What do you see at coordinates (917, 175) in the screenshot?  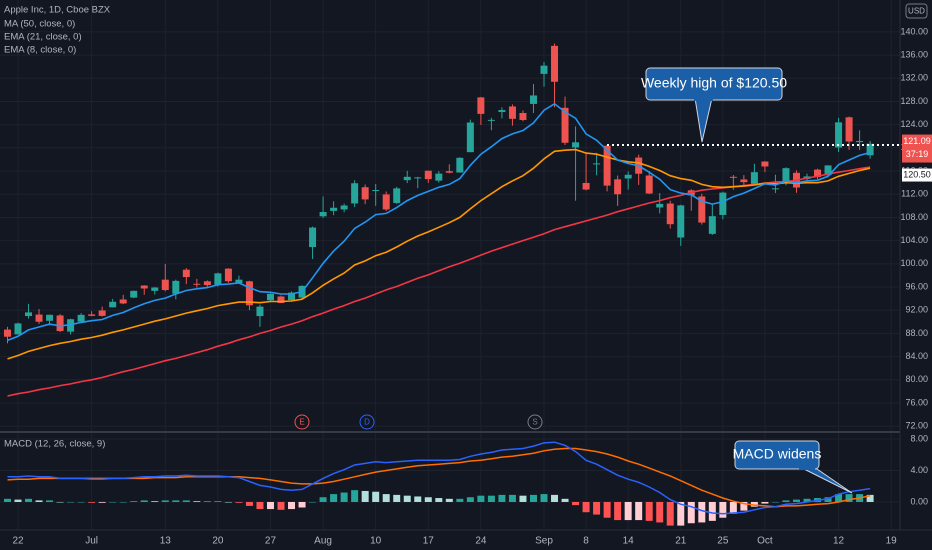 I see `level-tag` at bounding box center [917, 175].